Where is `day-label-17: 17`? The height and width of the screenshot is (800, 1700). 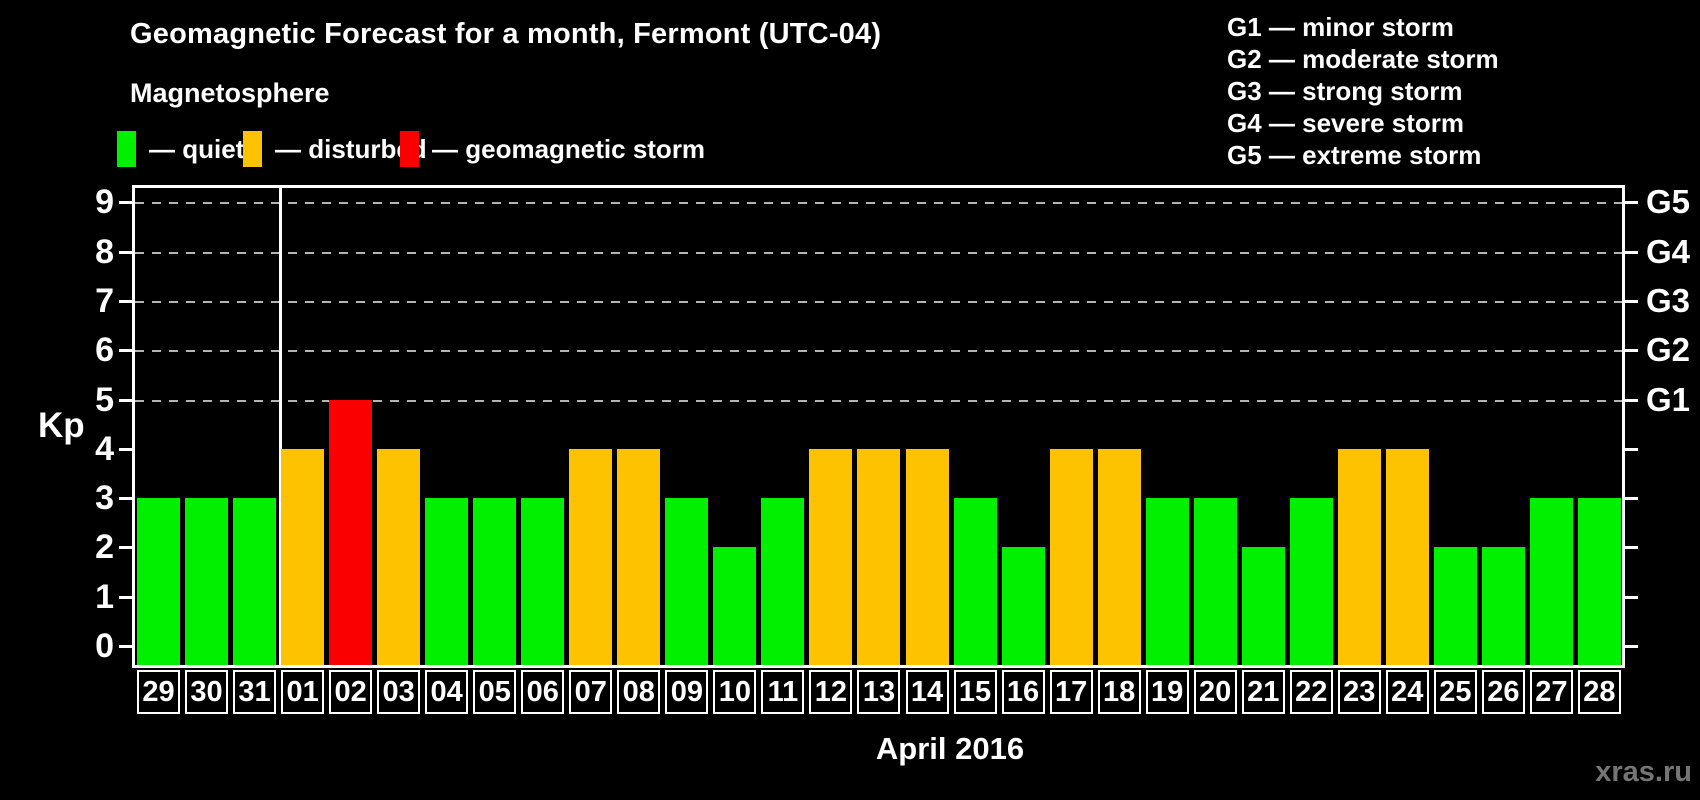 day-label-17: 17 is located at coordinates (1071, 692).